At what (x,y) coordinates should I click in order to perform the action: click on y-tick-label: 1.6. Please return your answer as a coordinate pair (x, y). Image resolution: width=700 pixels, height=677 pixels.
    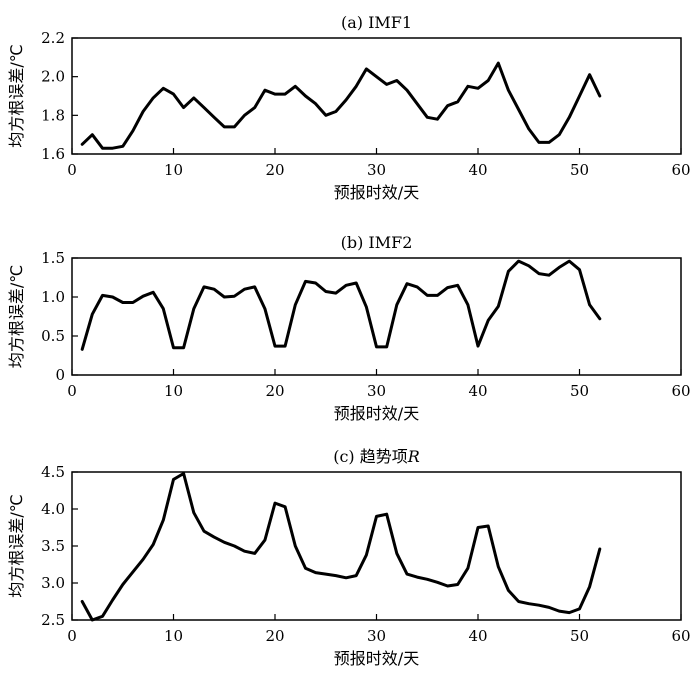
    Looking at the image, I should click on (53, 154).